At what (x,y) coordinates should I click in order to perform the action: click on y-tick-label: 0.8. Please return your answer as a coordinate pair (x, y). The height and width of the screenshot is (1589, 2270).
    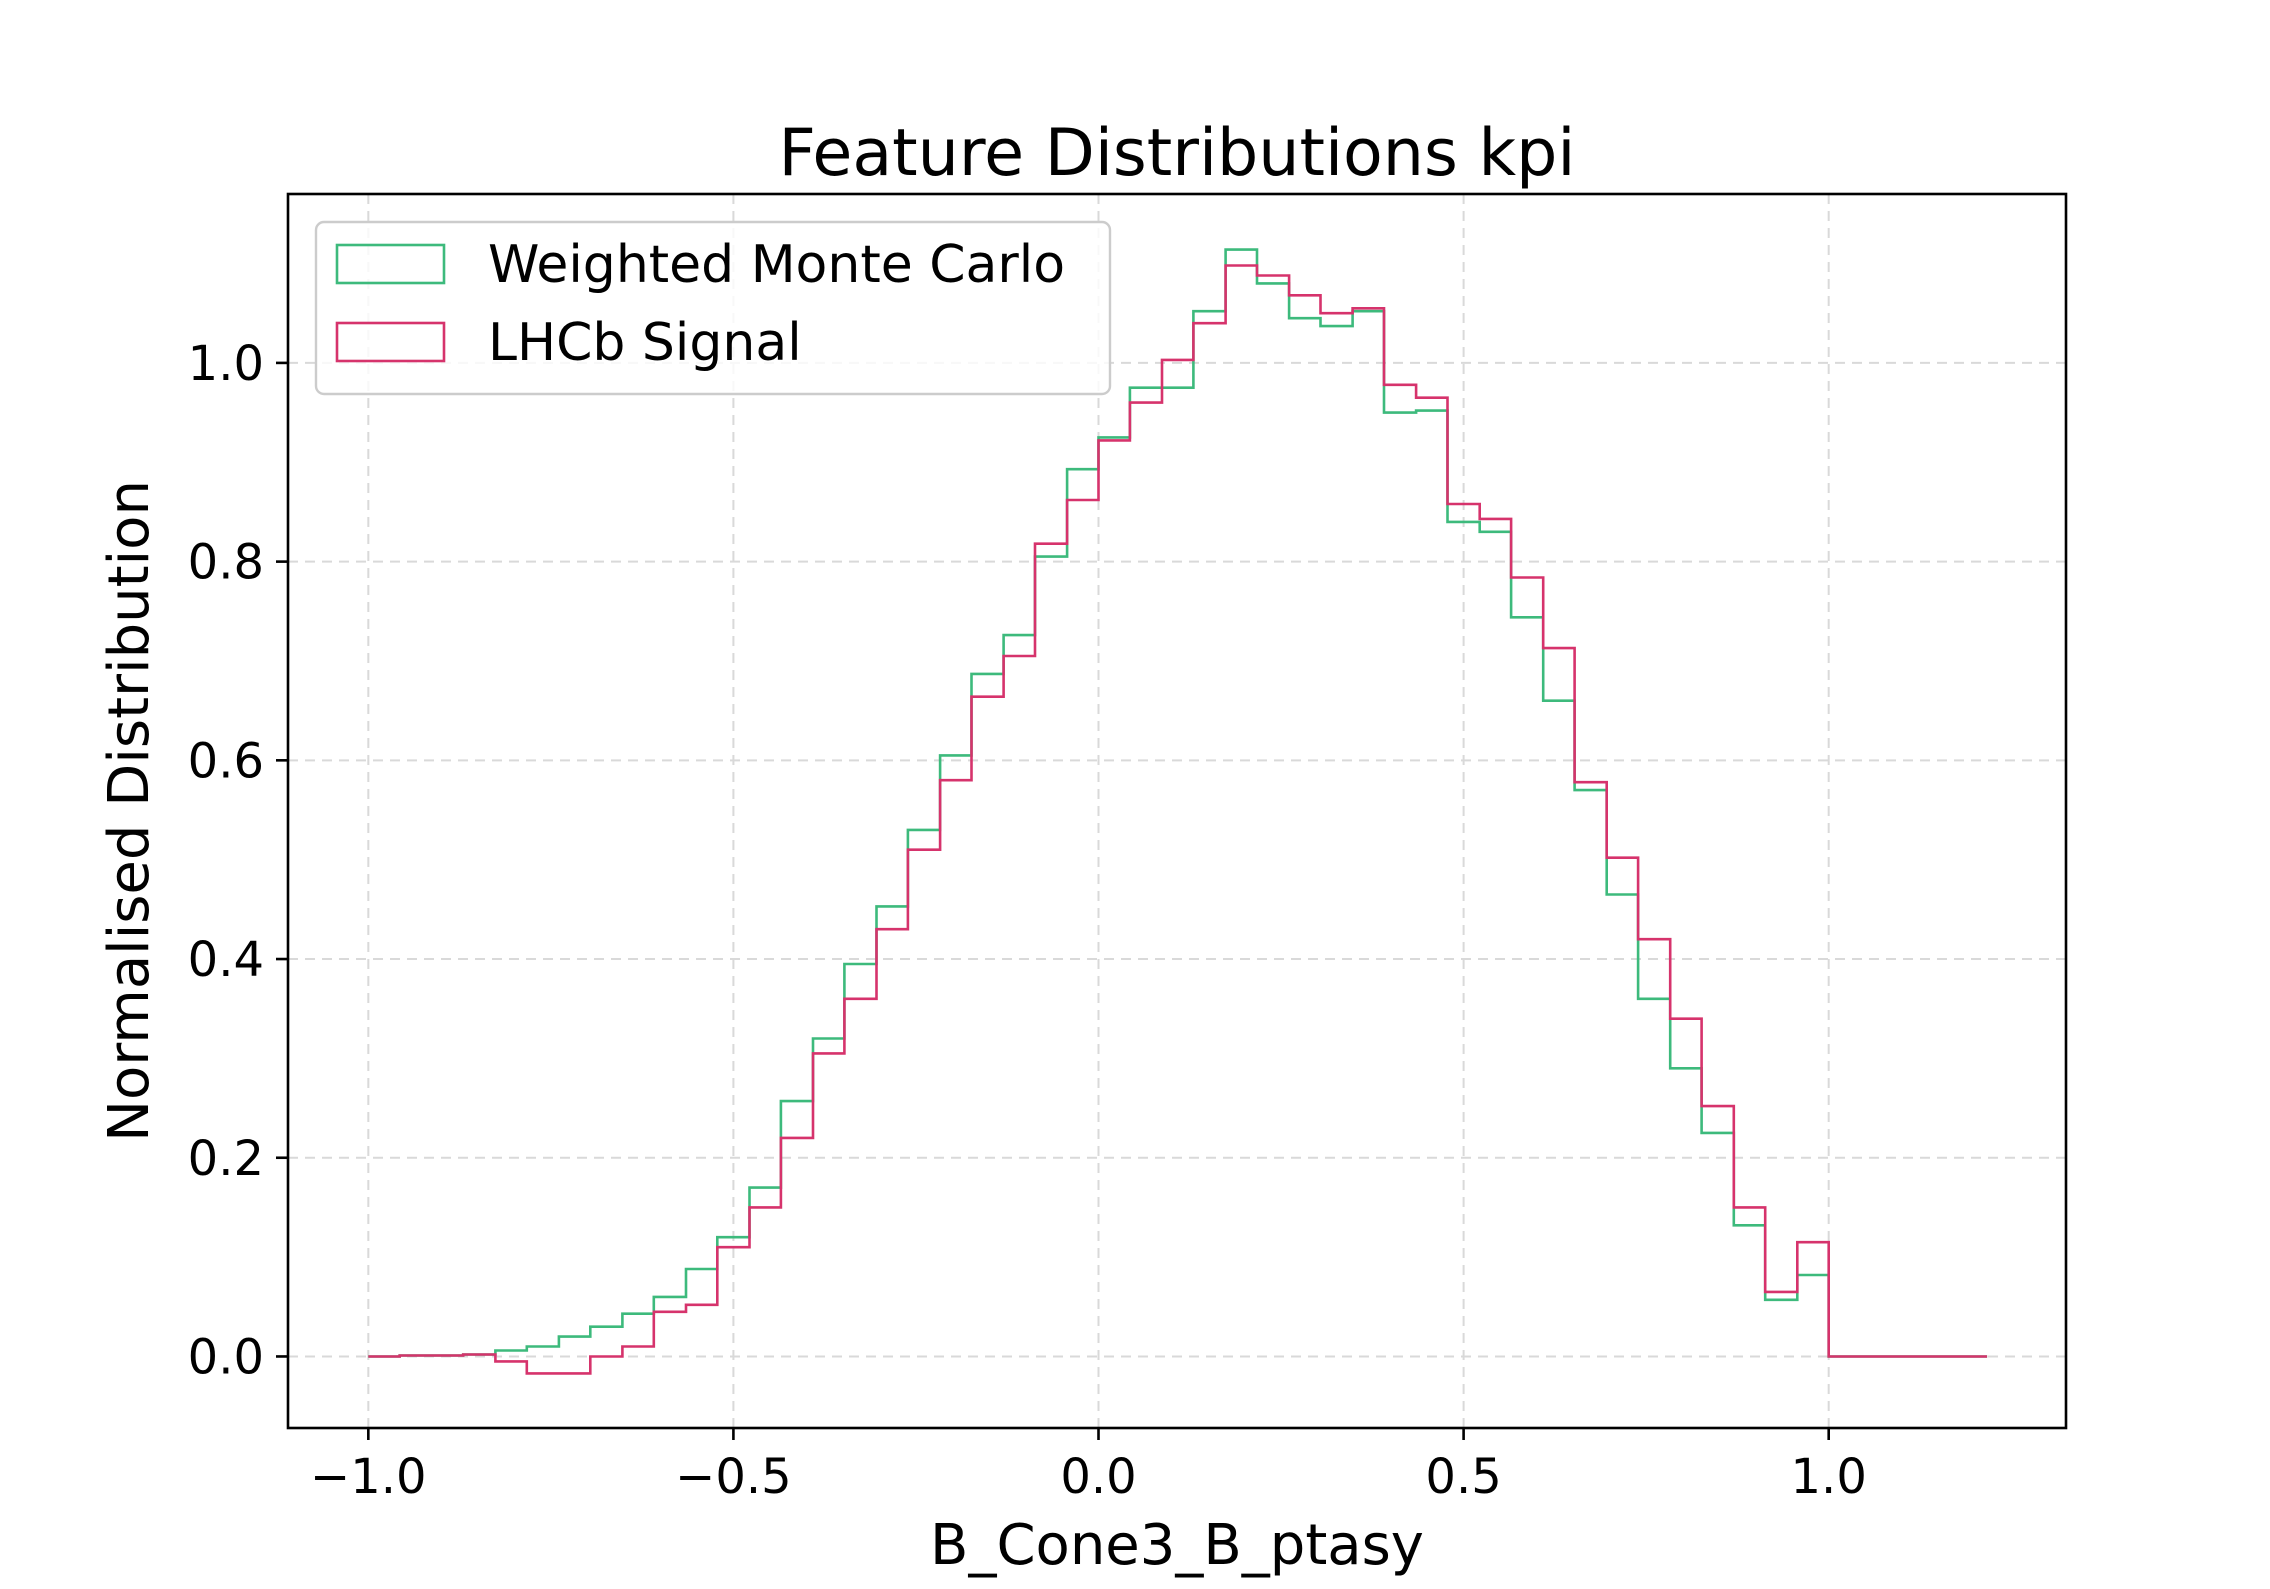
    Looking at the image, I should click on (226, 563).